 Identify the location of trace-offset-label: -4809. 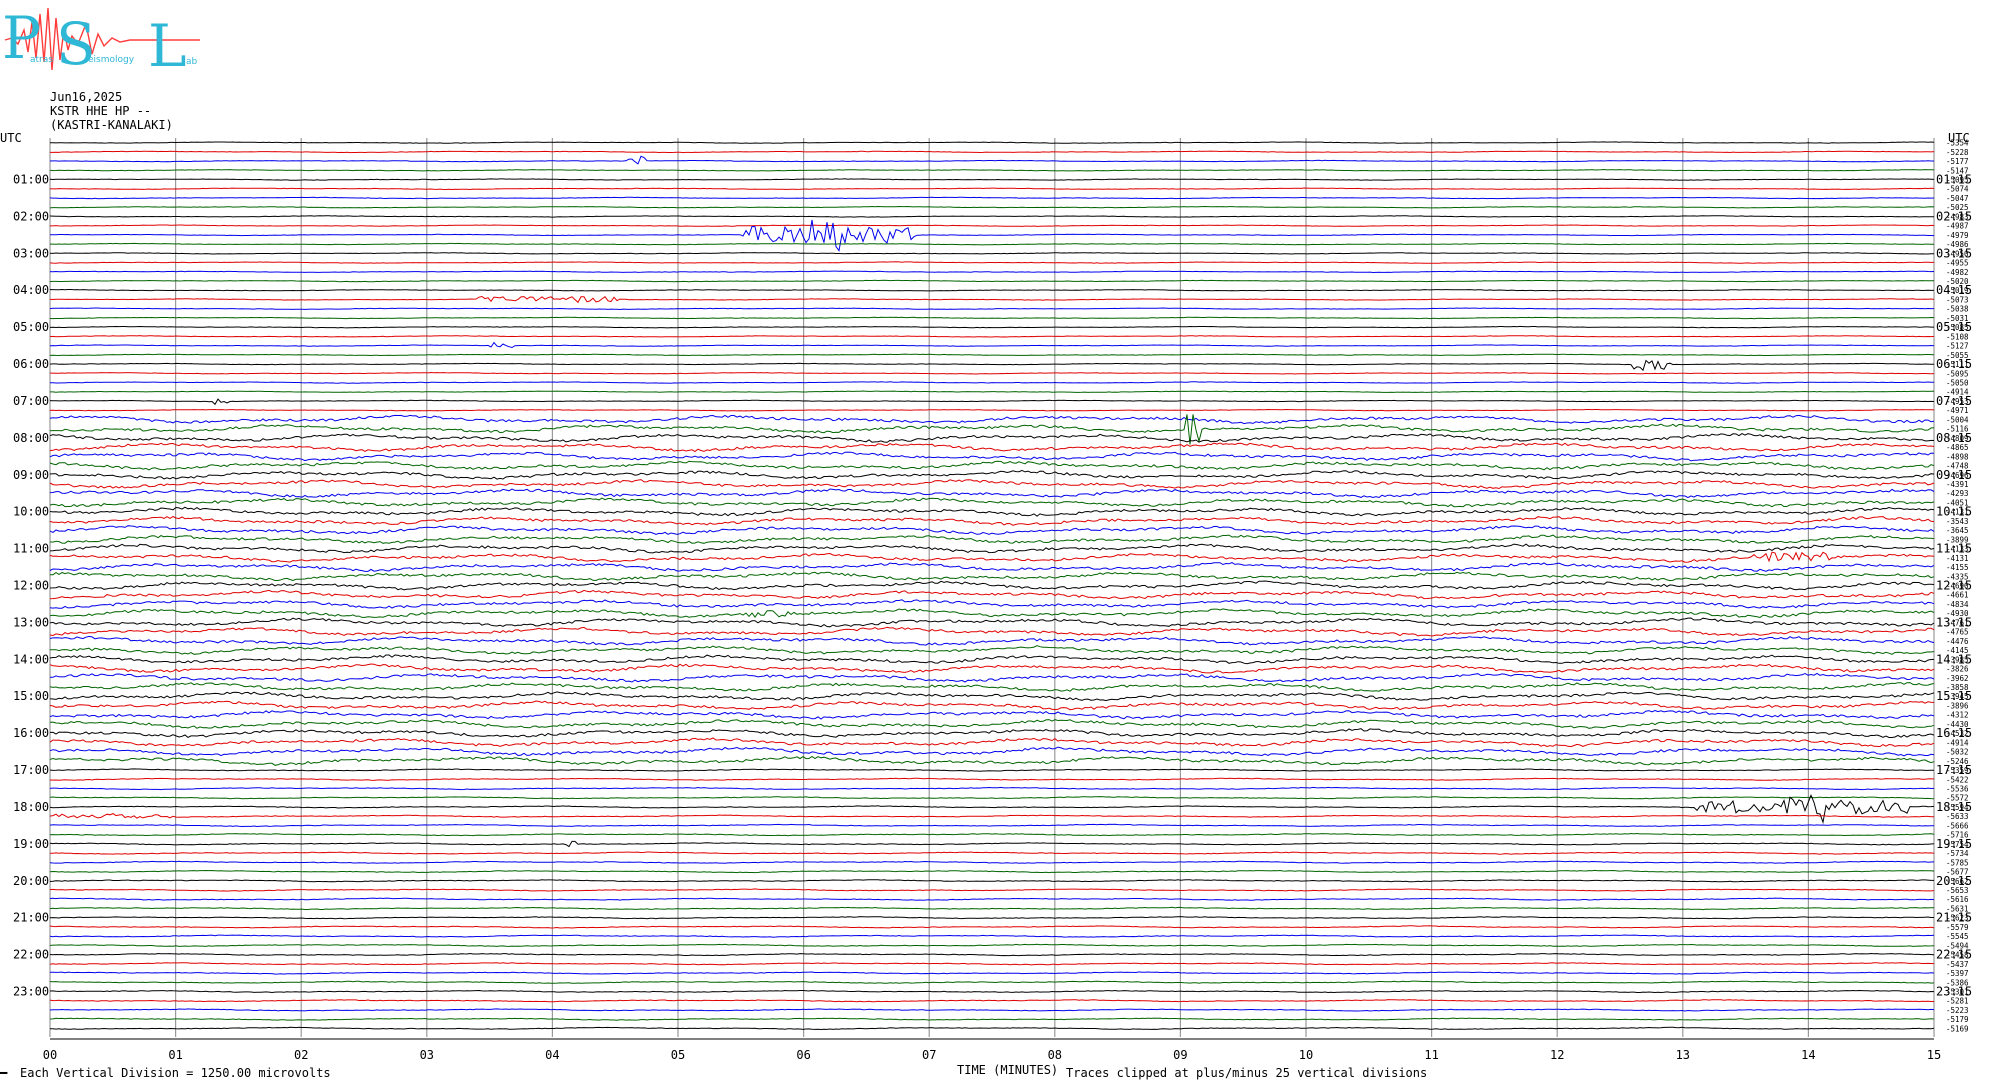
(1957, 438).